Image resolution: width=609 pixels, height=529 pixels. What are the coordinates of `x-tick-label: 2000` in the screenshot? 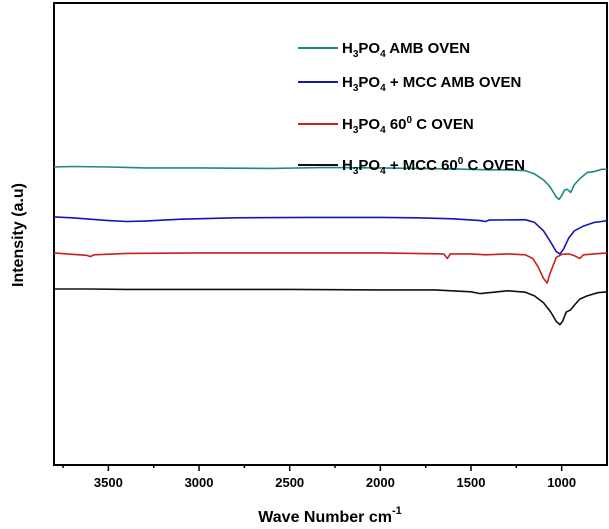 It's located at (380, 482).